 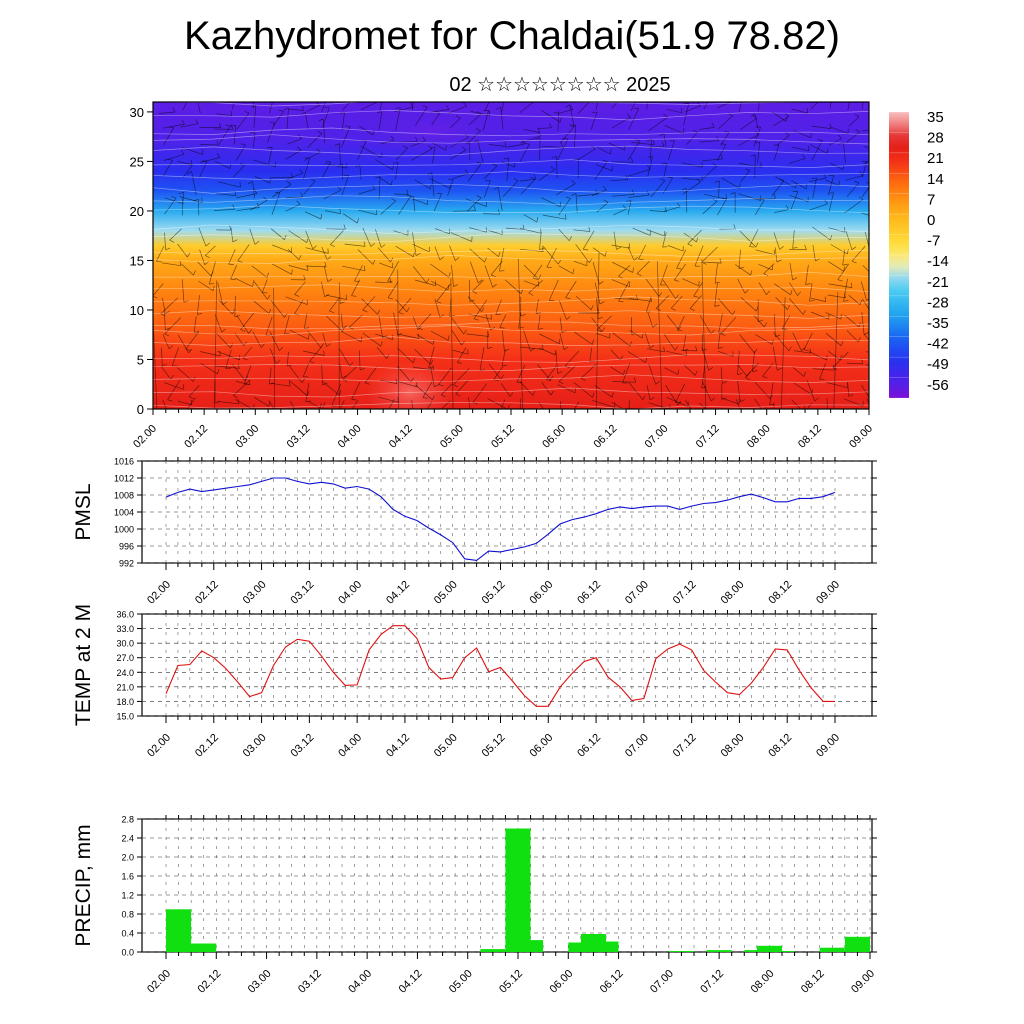 I want to click on x-tick-label: 05.00, so click(x=446, y=746).